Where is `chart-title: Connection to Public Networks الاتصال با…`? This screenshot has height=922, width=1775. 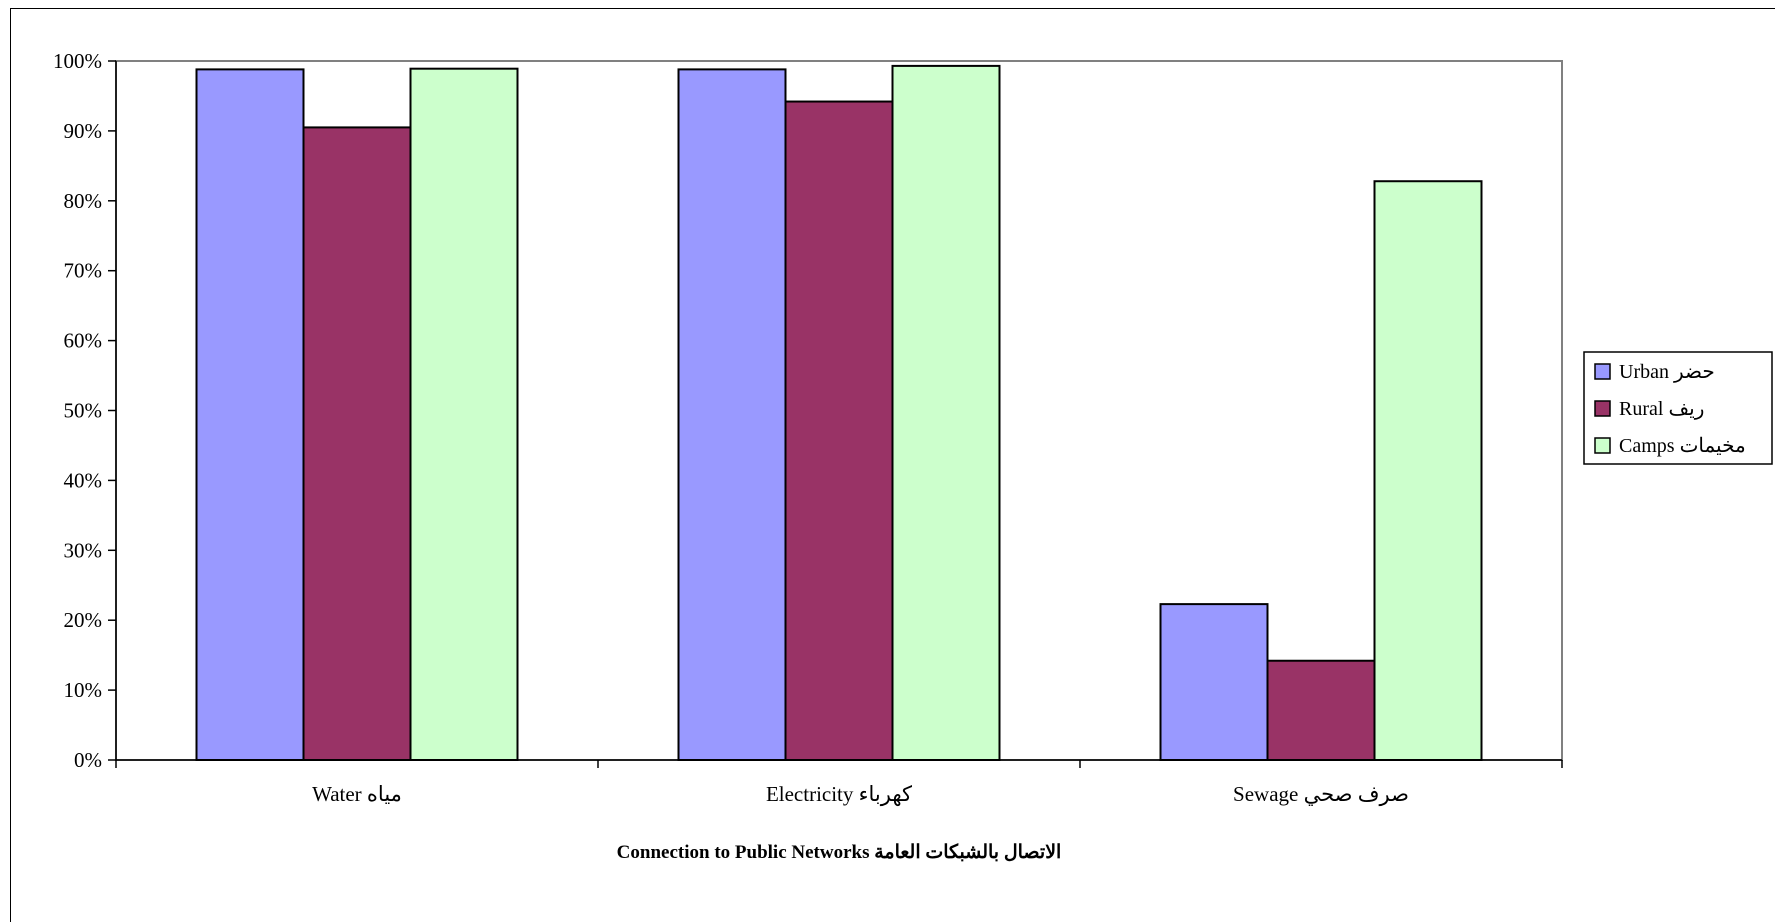
chart-title: Connection to Public Networks الاتصال با… is located at coordinates (839, 852).